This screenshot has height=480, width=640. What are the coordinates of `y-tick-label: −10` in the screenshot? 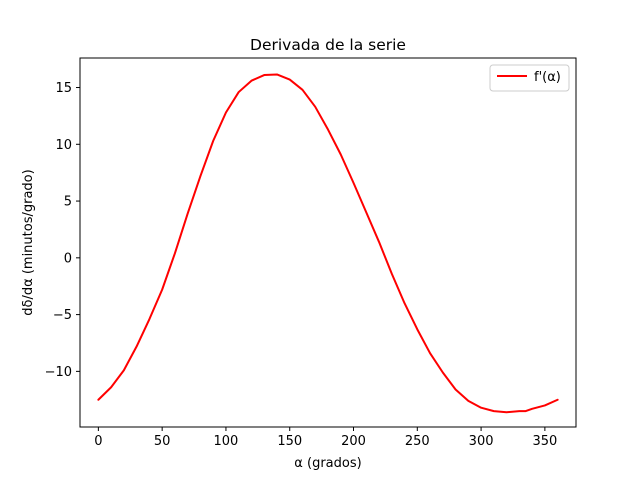 It's located at (58, 372).